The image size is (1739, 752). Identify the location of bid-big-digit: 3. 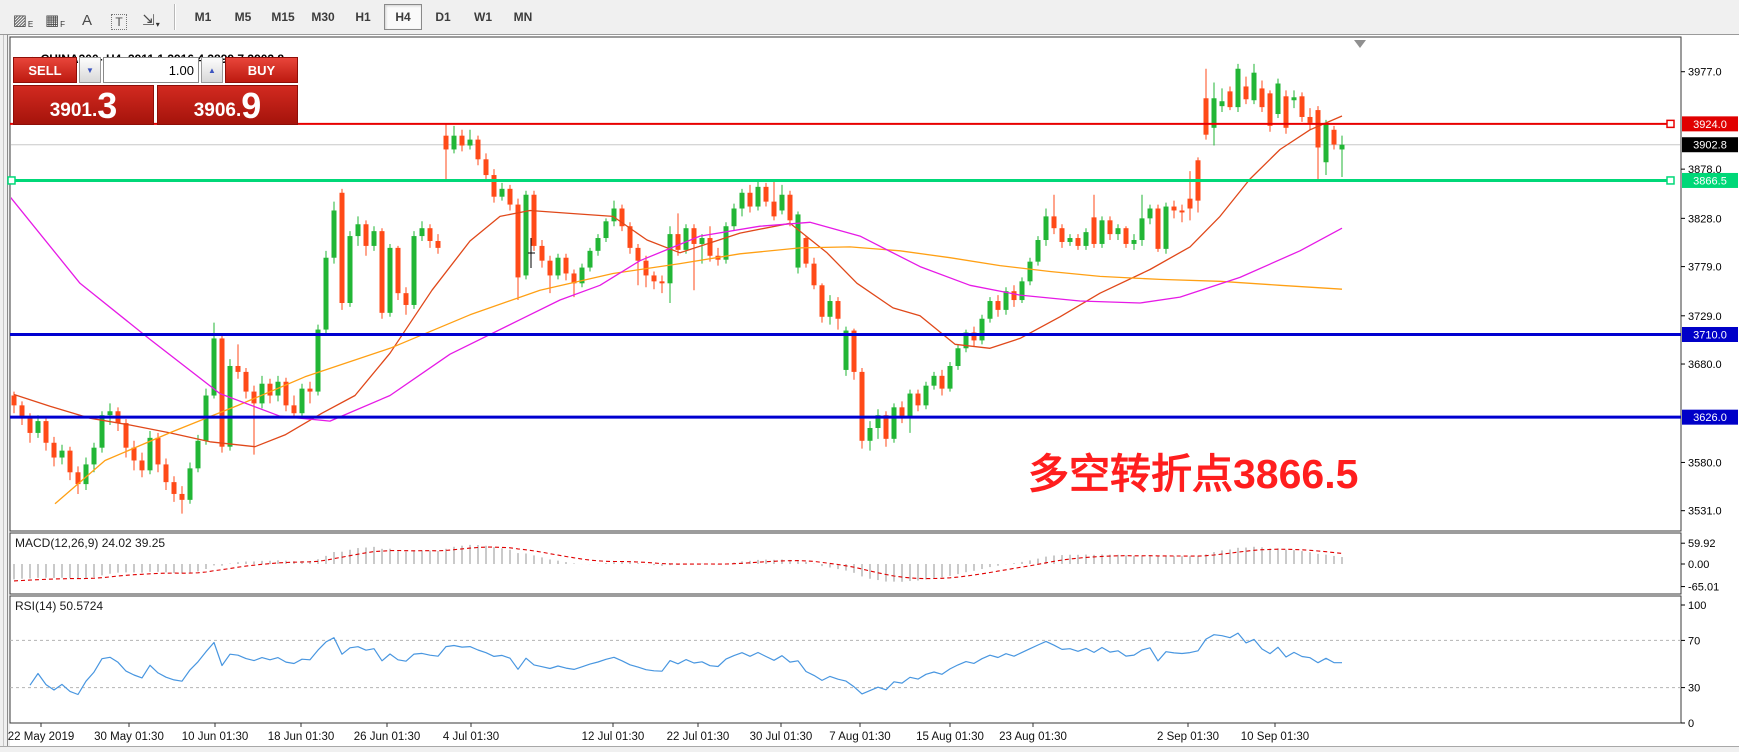
(107, 105).